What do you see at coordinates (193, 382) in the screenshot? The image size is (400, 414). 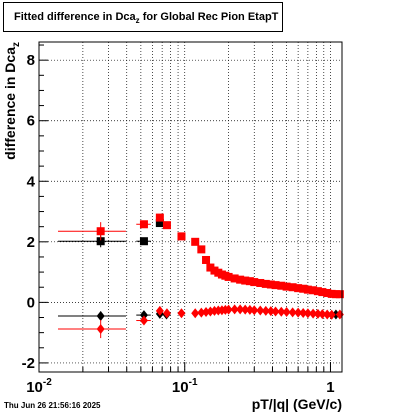 I see `x-tick-label-exponent: -1` at bounding box center [193, 382].